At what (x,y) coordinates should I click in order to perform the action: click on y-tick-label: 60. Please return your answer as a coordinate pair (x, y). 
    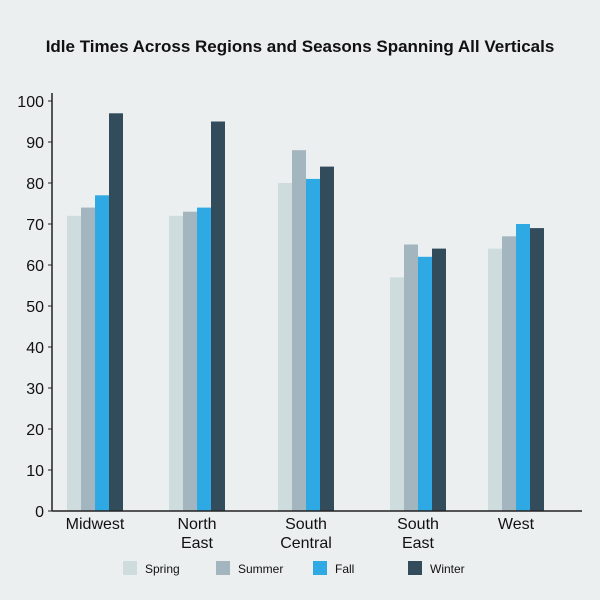
    Looking at the image, I should click on (35, 266).